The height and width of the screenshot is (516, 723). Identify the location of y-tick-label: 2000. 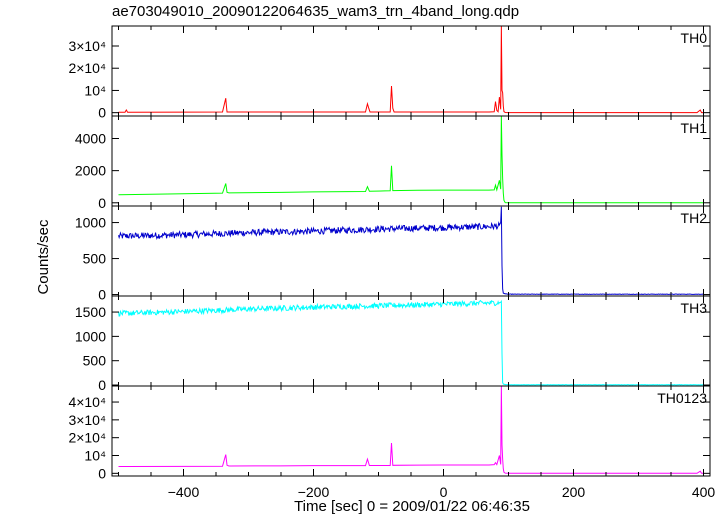
(90, 171).